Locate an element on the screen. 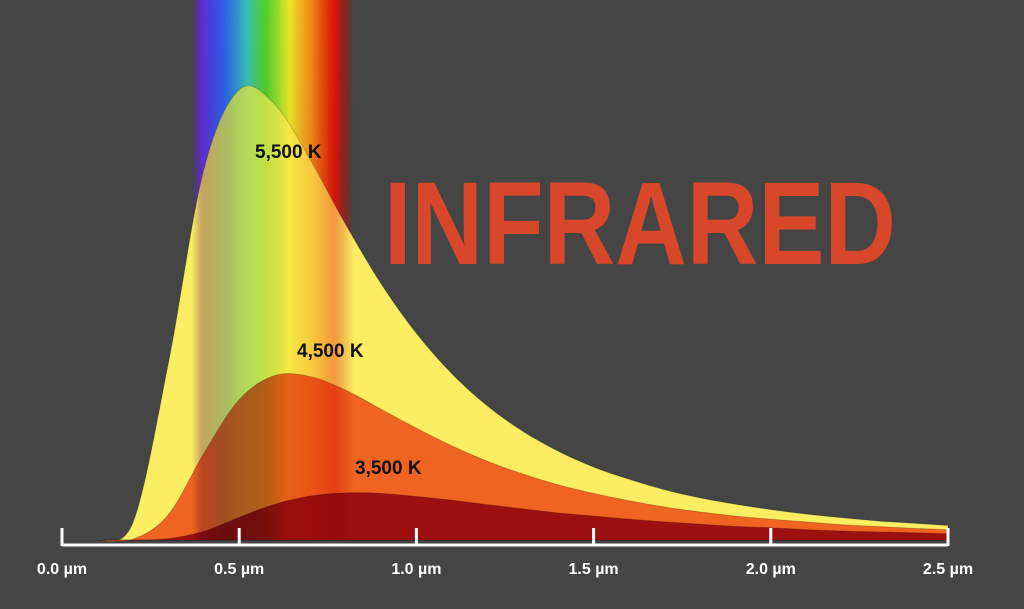  x-tick-label: 2.5 µm is located at coordinates (948, 569).